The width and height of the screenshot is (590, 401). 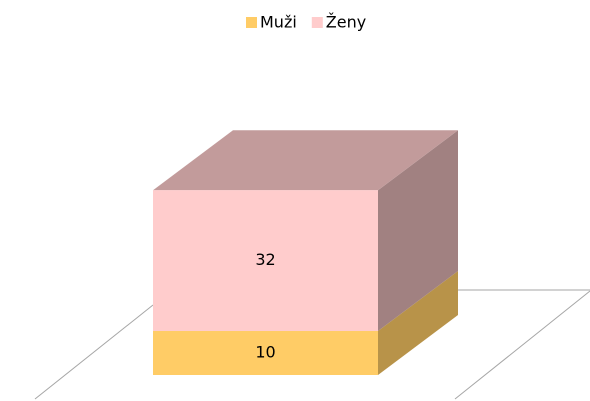 I want to click on data-label: 10, so click(x=265, y=352).